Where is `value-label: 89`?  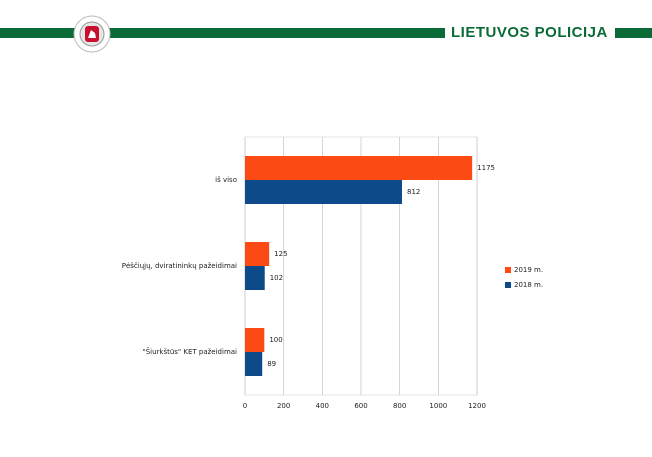 value-label: 89 is located at coordinates (271, 364).